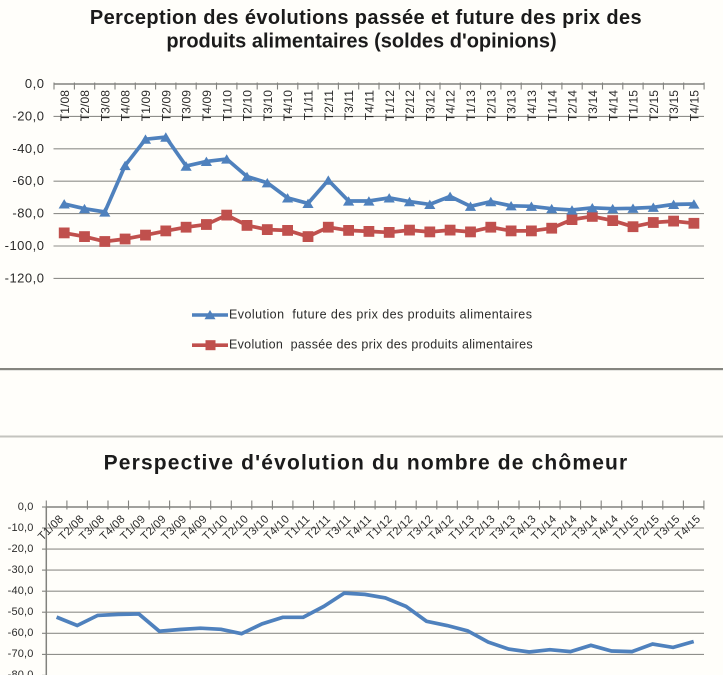 This screenshot has width=723, height=675. What do you see at coordinates (25, 277) in the screenshot?
I see `svg-text: -120,0` at bounding box center [25, 277].